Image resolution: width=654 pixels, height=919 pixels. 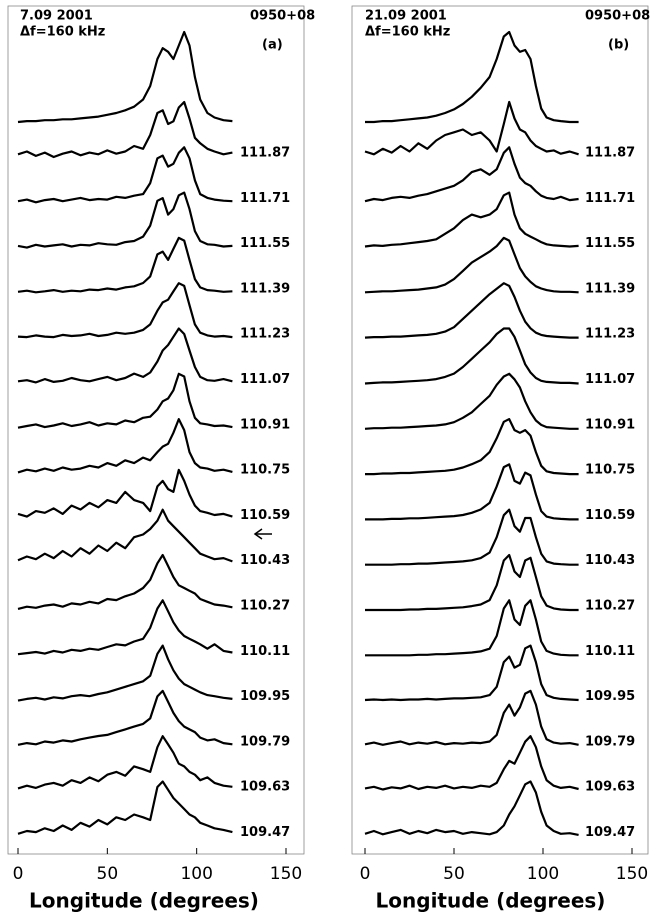 What do you see at coordinates (262, 534) in the screenshot?
I see `arrow` at bounding box center [262, 534].